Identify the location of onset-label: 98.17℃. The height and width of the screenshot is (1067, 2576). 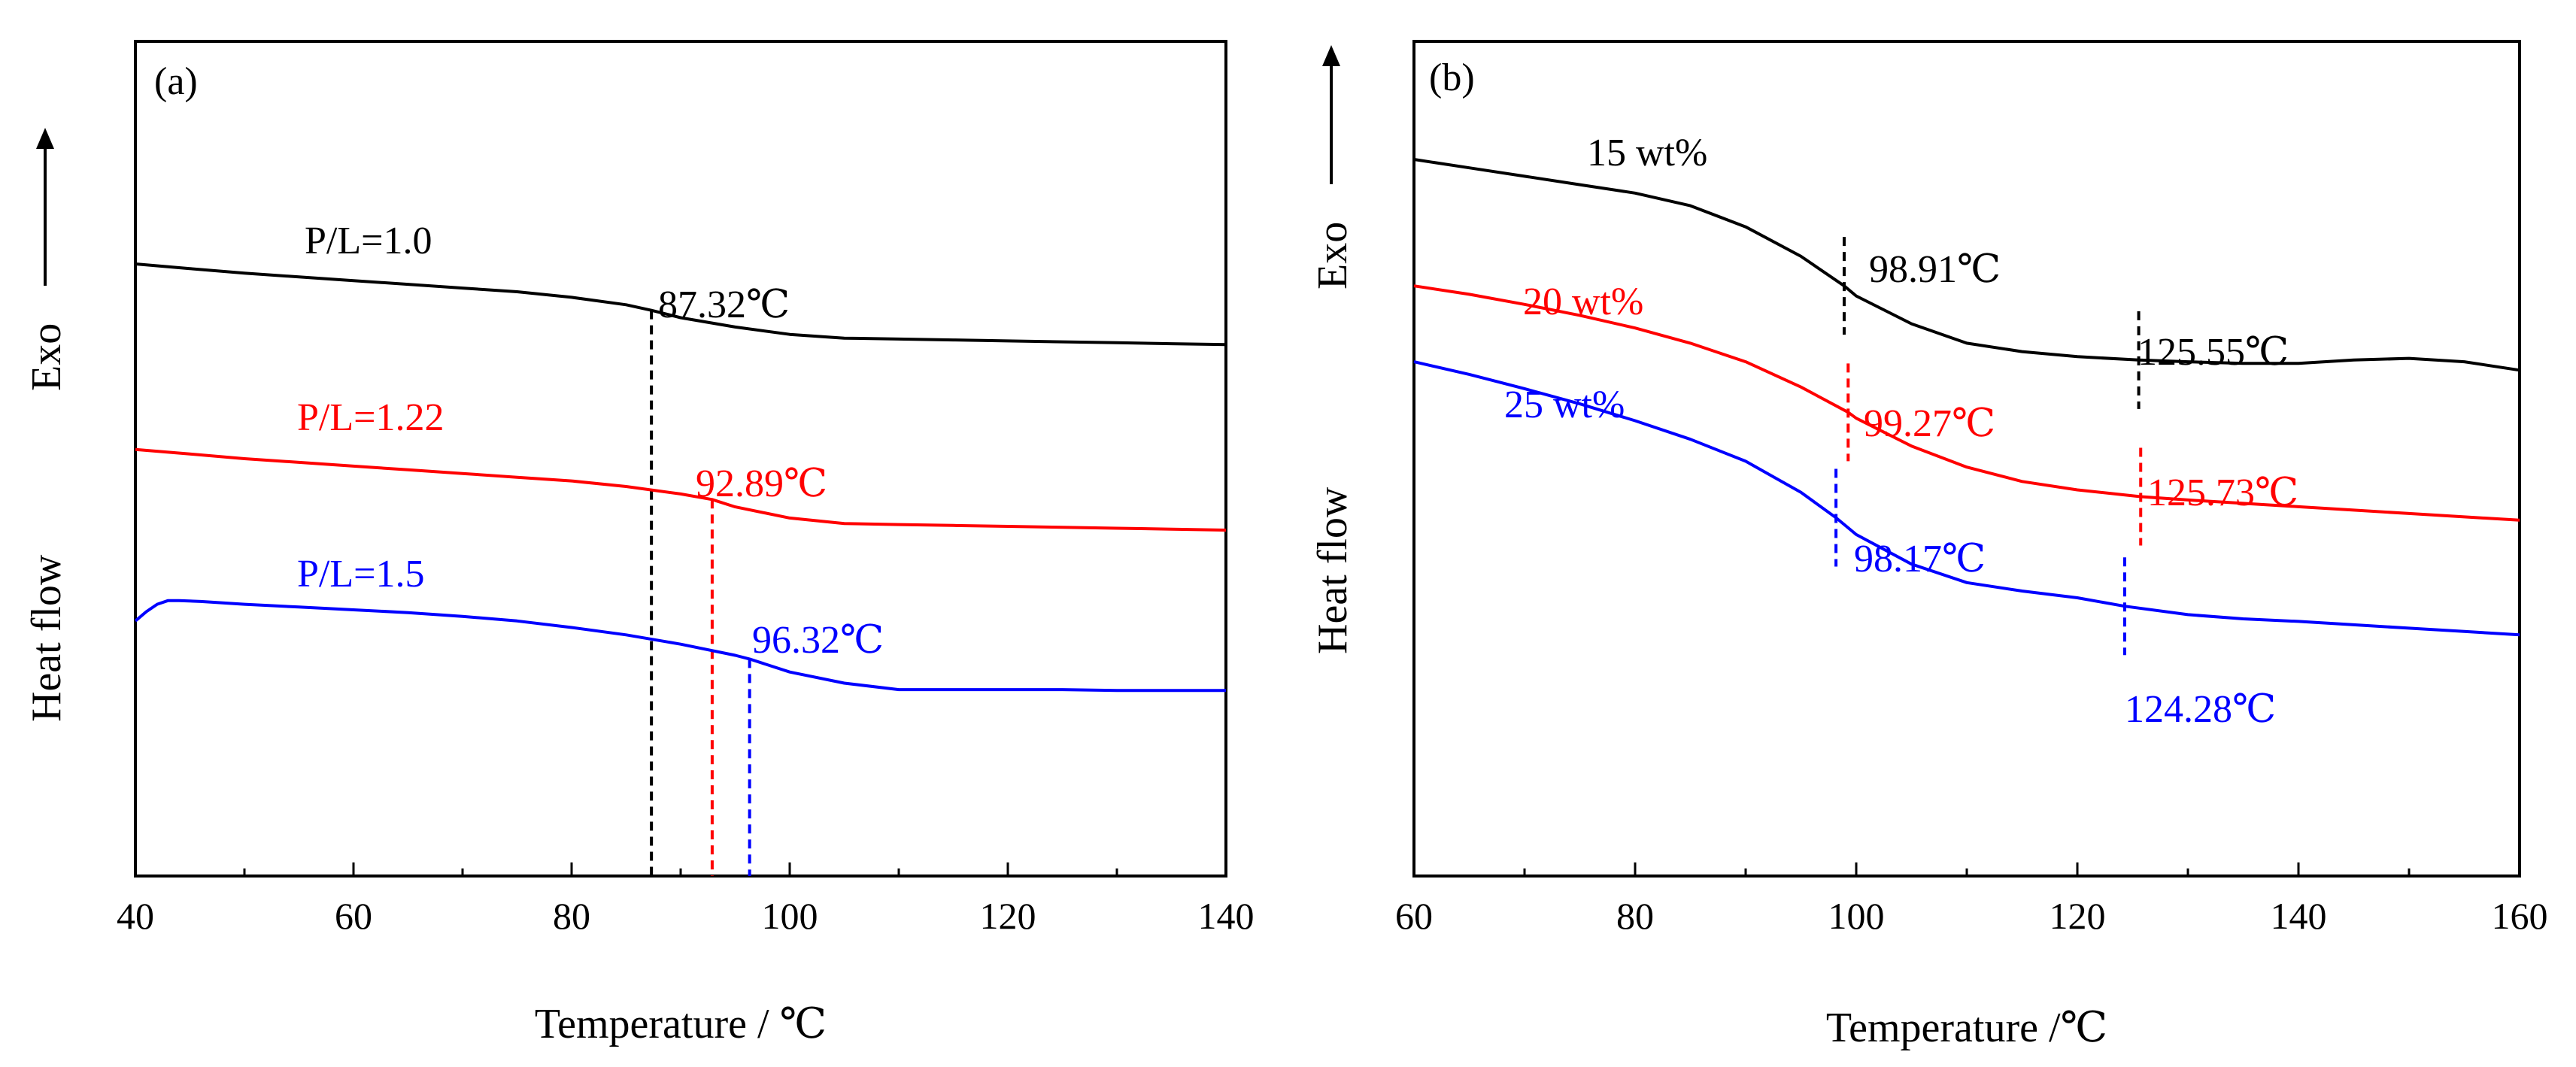
(1920, 559).